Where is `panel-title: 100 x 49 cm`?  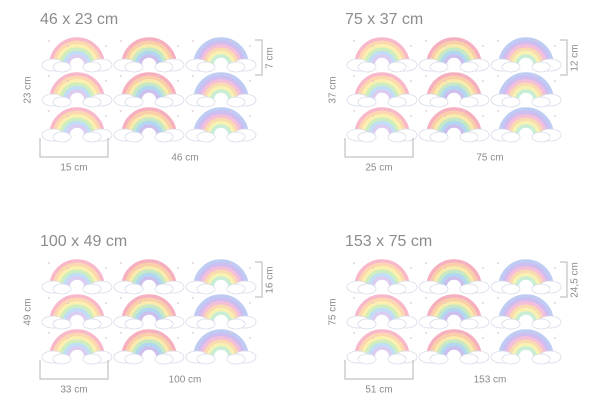 panel-title: 100 x 49 cm is located at coordinates (83, 241).